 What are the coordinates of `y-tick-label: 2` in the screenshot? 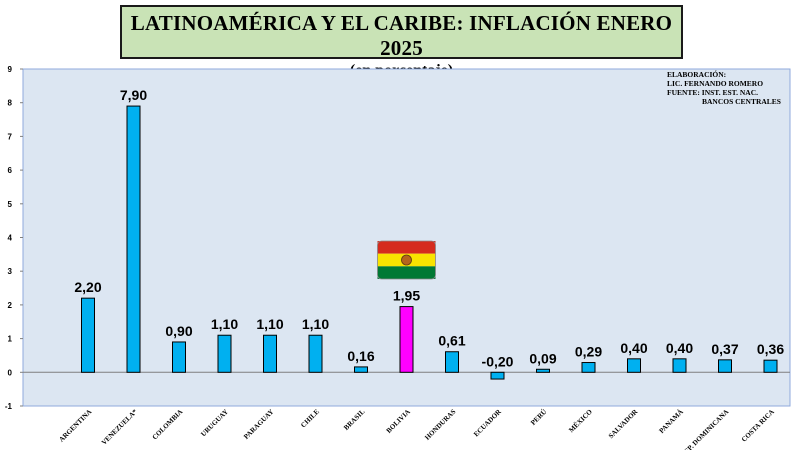 It's located at (10, 305).